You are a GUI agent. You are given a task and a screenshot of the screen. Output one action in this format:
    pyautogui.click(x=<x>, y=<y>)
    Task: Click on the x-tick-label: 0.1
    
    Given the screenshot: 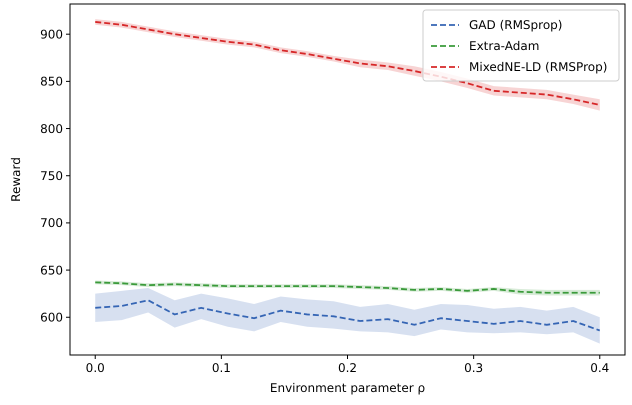 What is the action you would take?
    pyautogui.click(x=221, y=368)
    